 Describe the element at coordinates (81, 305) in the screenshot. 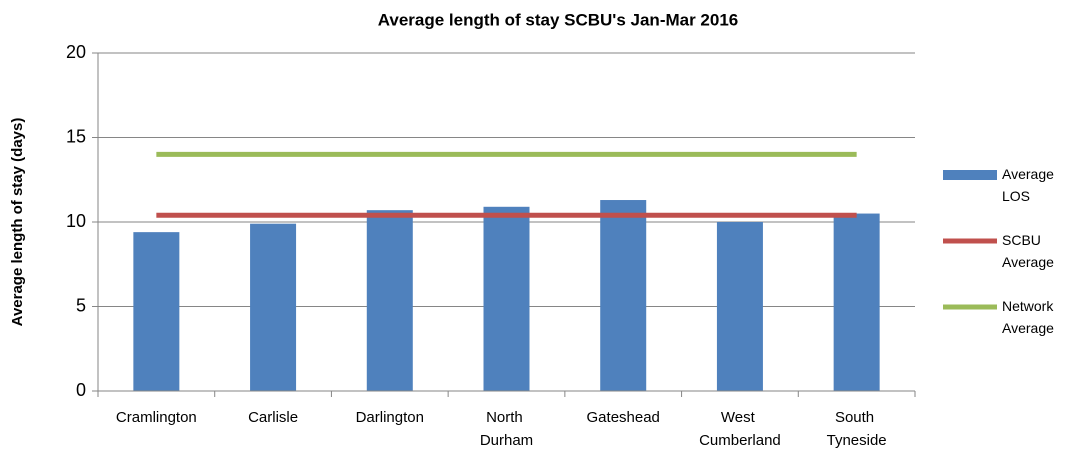

I see `y-tick-label: 5` at that location.